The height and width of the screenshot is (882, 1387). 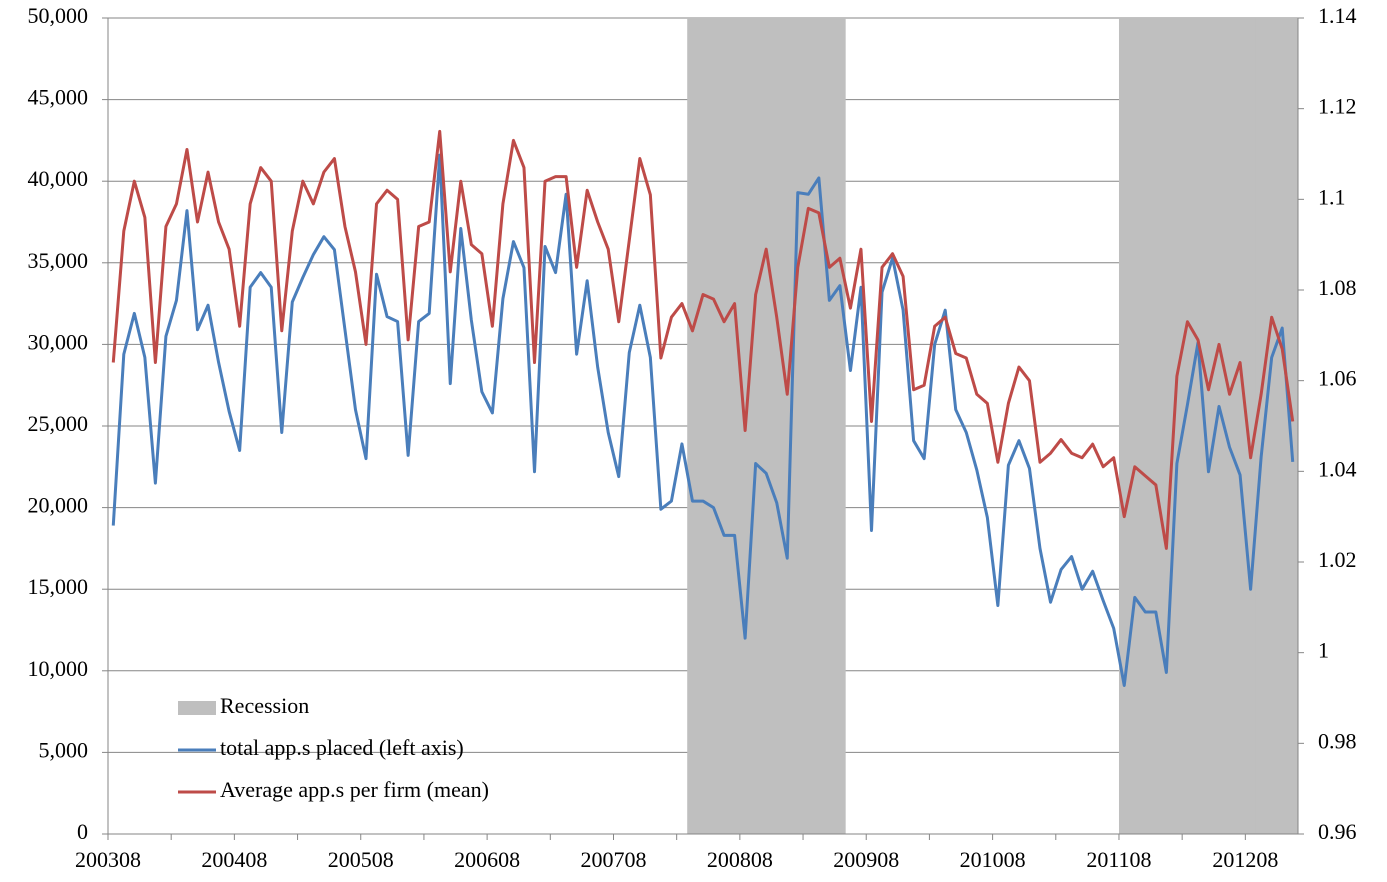 What do you see at coordinates (58, 423) in the screenshot?
I see `y-tick-label: 25,000` at bounding box center [58, 423].